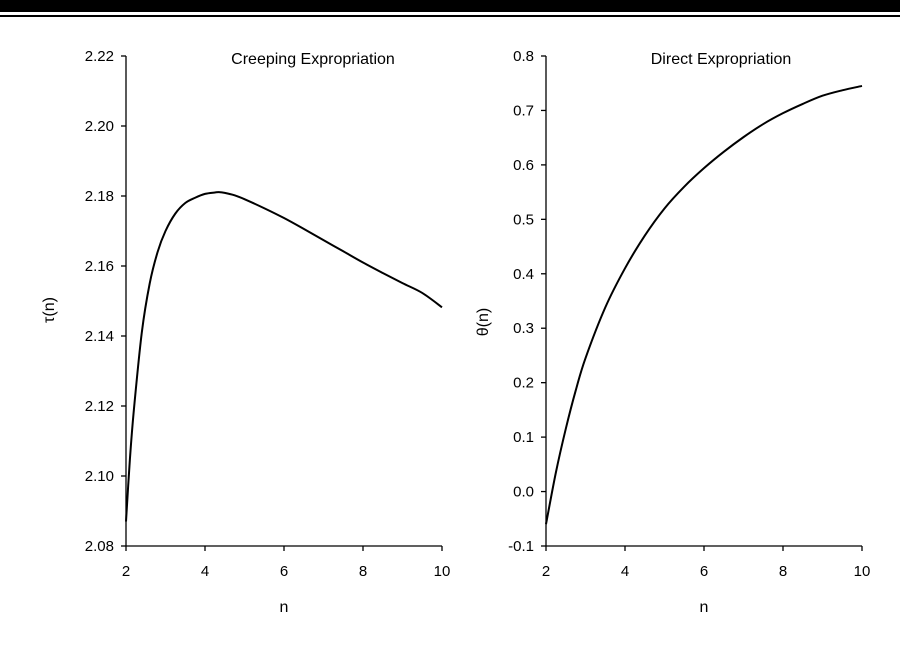 This screenshot has width=900, height=654. I want to click on chart-title: Creeping Expropriation, so click(313, 59).